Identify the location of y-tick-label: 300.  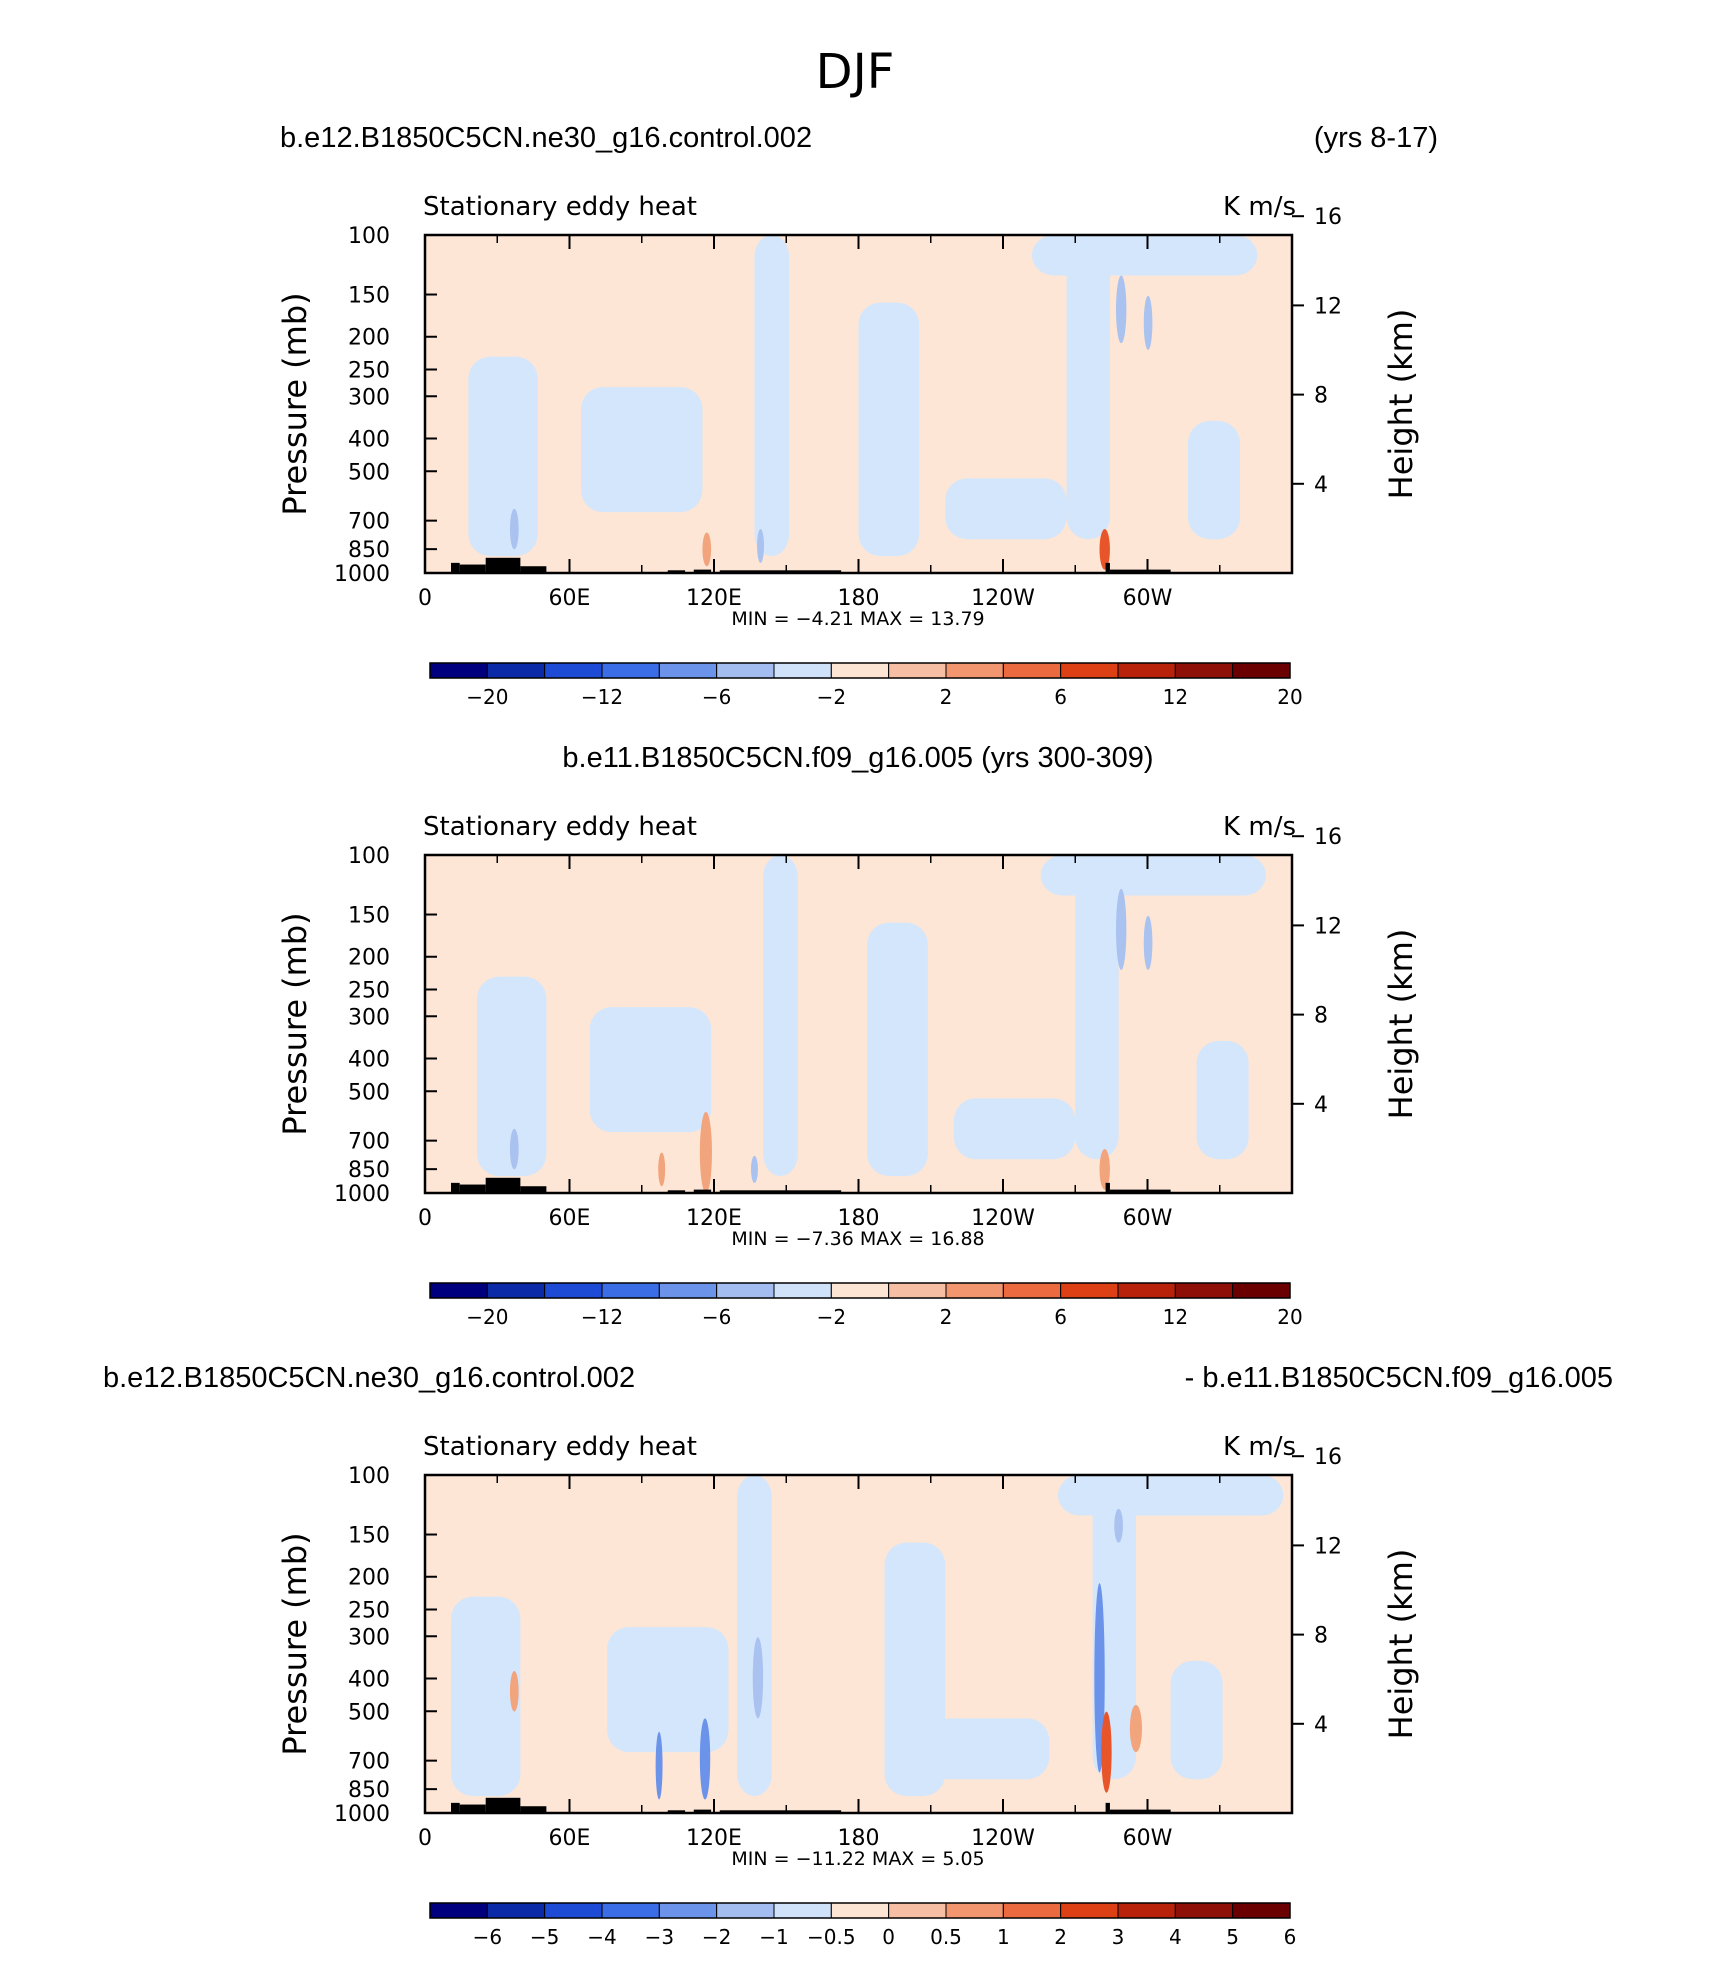
(369, 397).